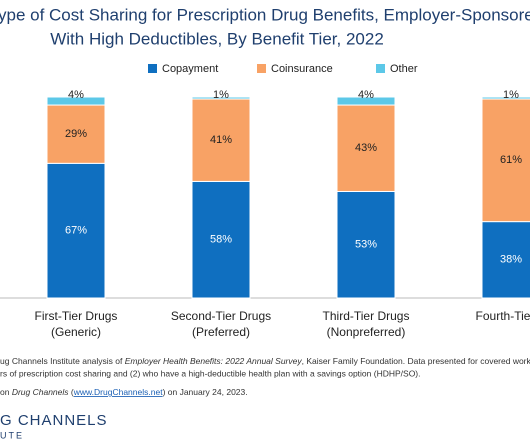 Image resolution: width=530 pixels, height=442 pixels. What do you see at coordinates (511, 160) in the screenshot?
I see `data-label: 61%` at bounding box center [511, 160].